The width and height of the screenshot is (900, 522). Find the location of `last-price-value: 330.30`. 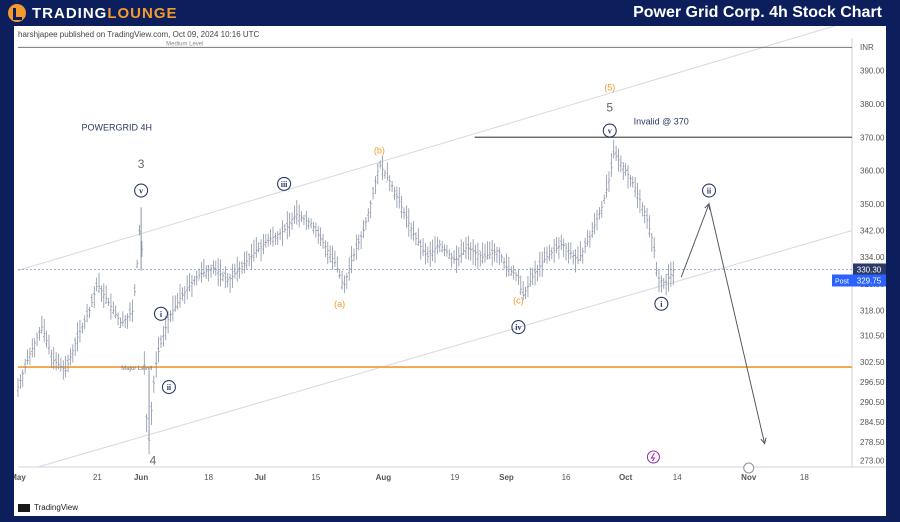

last-price-value: 330.30 is located at coordinates (869, 269).